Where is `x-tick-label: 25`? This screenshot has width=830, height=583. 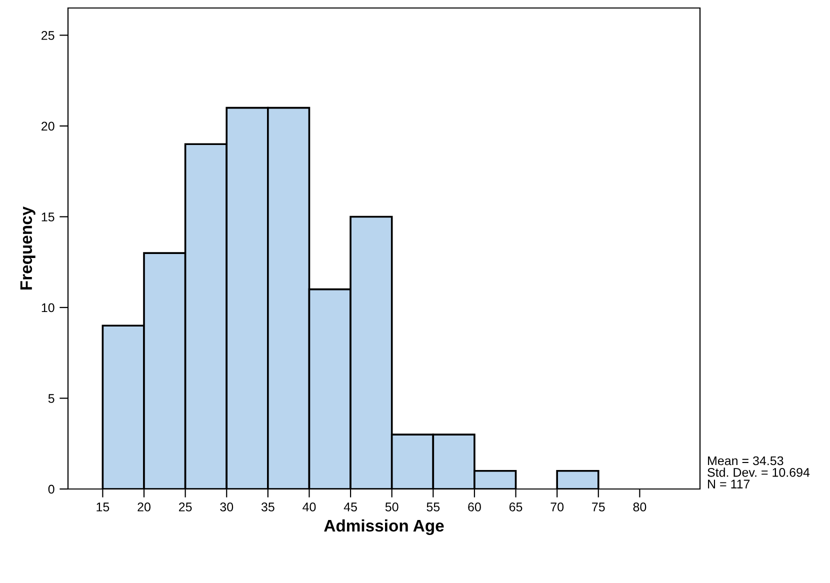 x-tick-label: 25 is located at coordinates (185, 507).